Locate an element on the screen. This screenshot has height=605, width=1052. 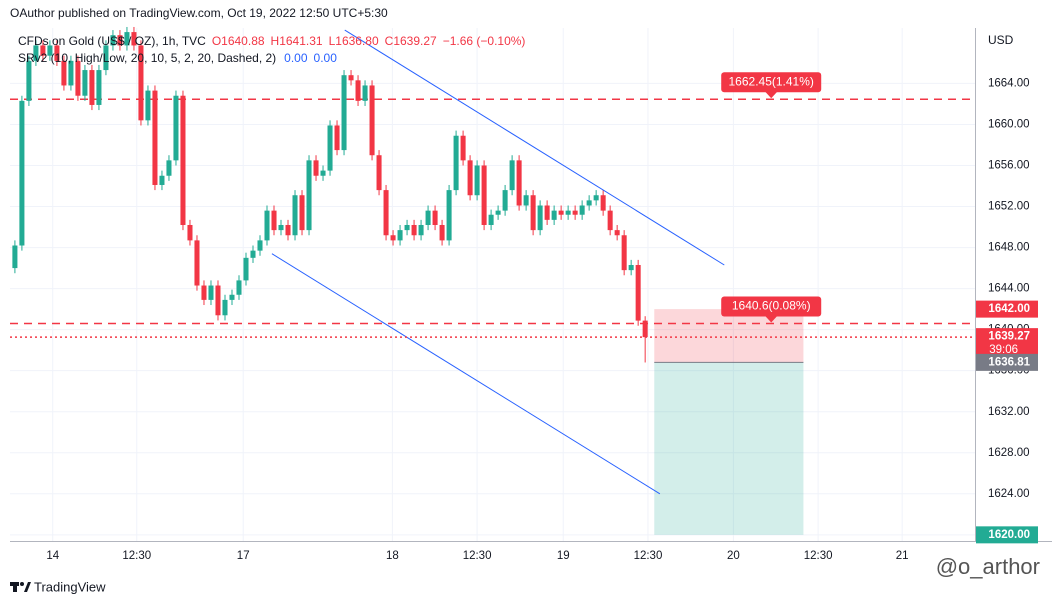
ohlc-open: O1640.88 is located at coordinates (238, 41).